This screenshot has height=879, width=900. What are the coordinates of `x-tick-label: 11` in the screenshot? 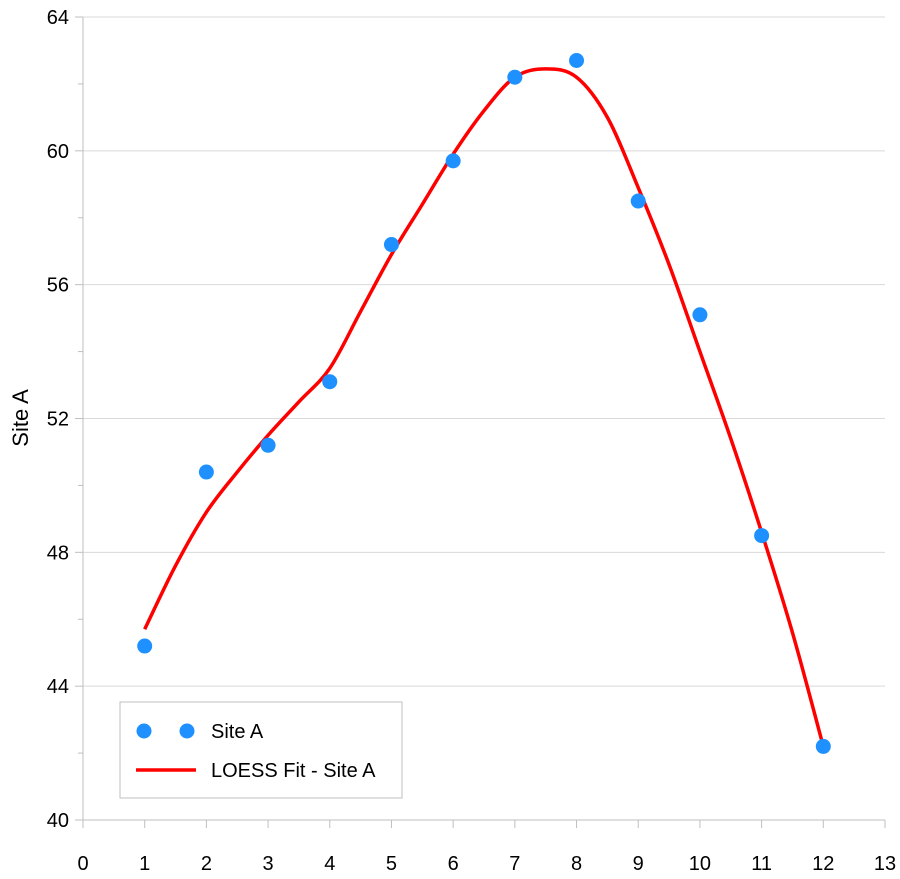 It's located at (761, 864).